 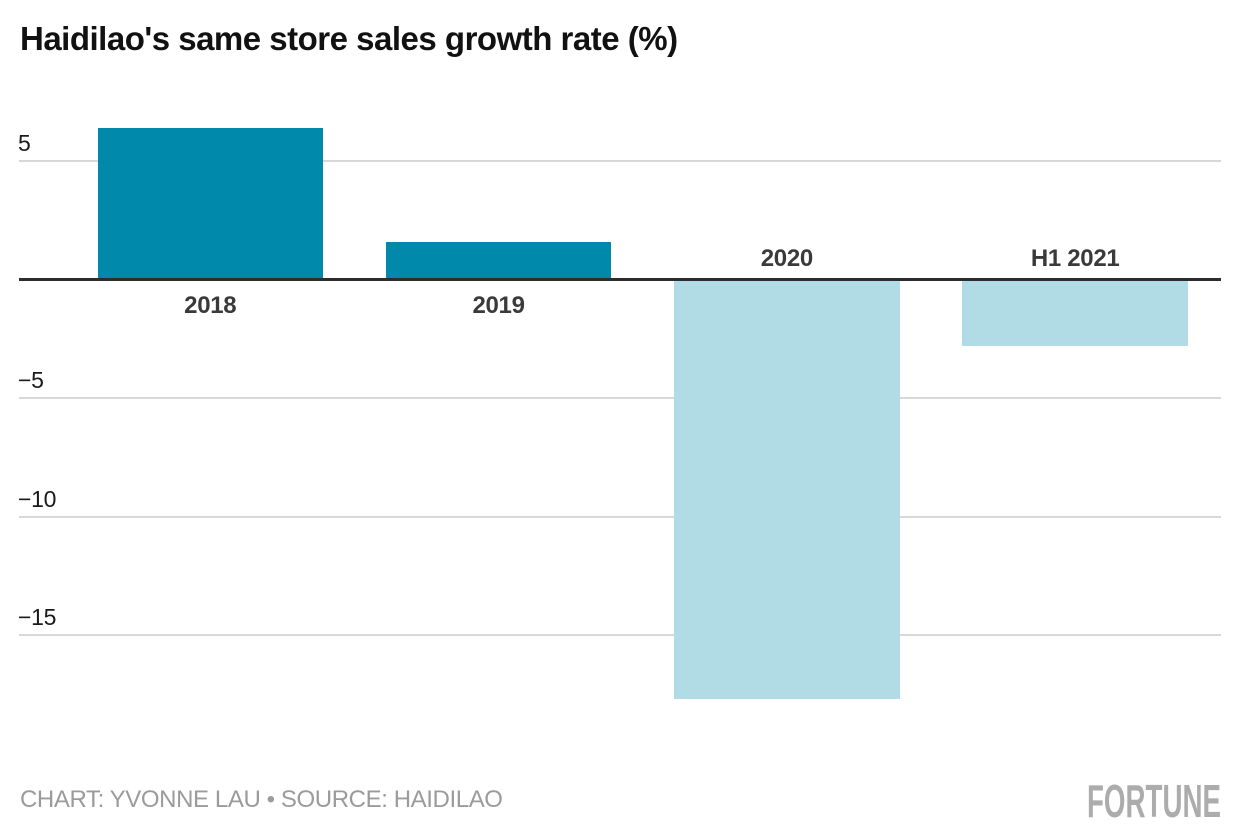 What do you see at coordinates (498, 305) in the screenshot?
I see `x-label-2019: 2019` at bounding box center [498, 305].